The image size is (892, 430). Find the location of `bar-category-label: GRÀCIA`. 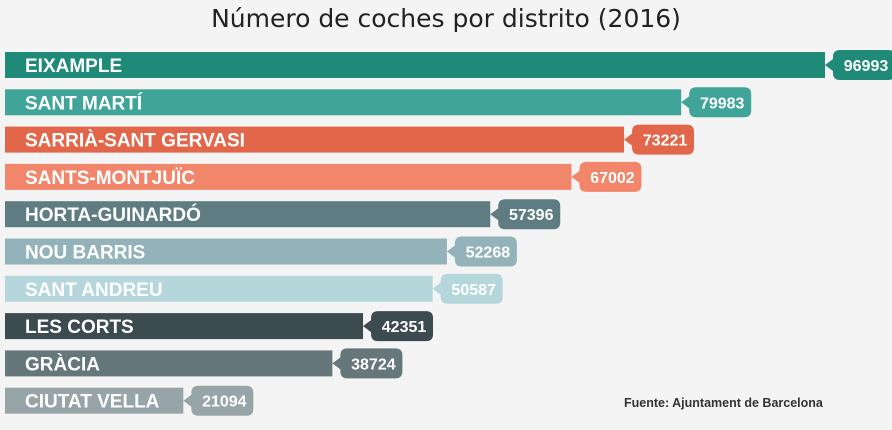

bar-category-label: GRÀCIA is located at coordinates (62, 364).